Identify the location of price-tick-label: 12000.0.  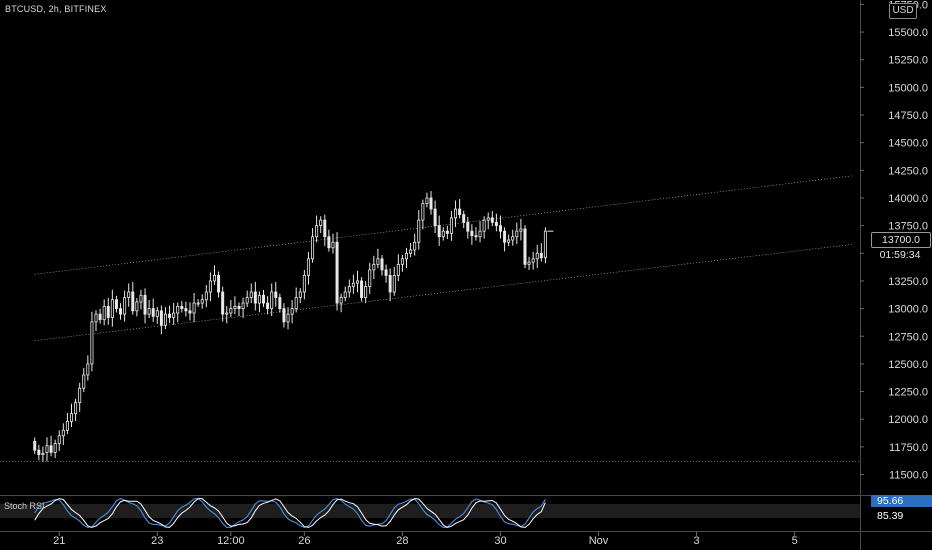
(908, 420).